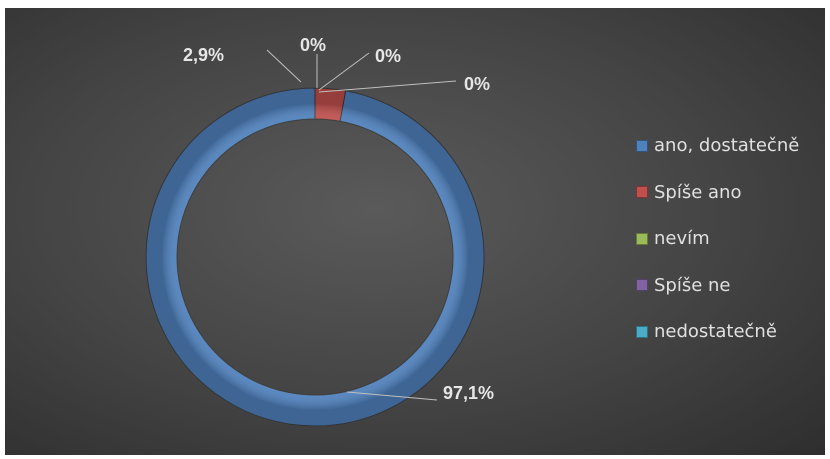 This screenshot has height=459, width=830. Describe the element at coordinates (717, 238) in the screenshot. I see `legend-item-nevim: nevím` at that location.